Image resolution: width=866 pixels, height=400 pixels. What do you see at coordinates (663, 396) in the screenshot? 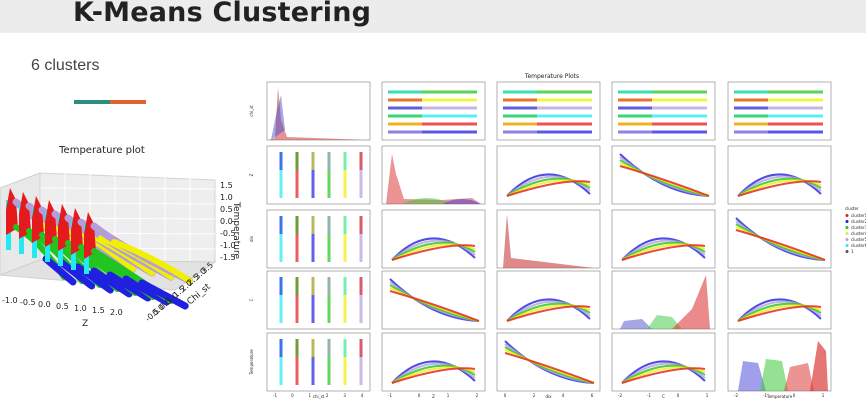
I see `pairplot-xlabel: C` at bounding box center [663, 396].